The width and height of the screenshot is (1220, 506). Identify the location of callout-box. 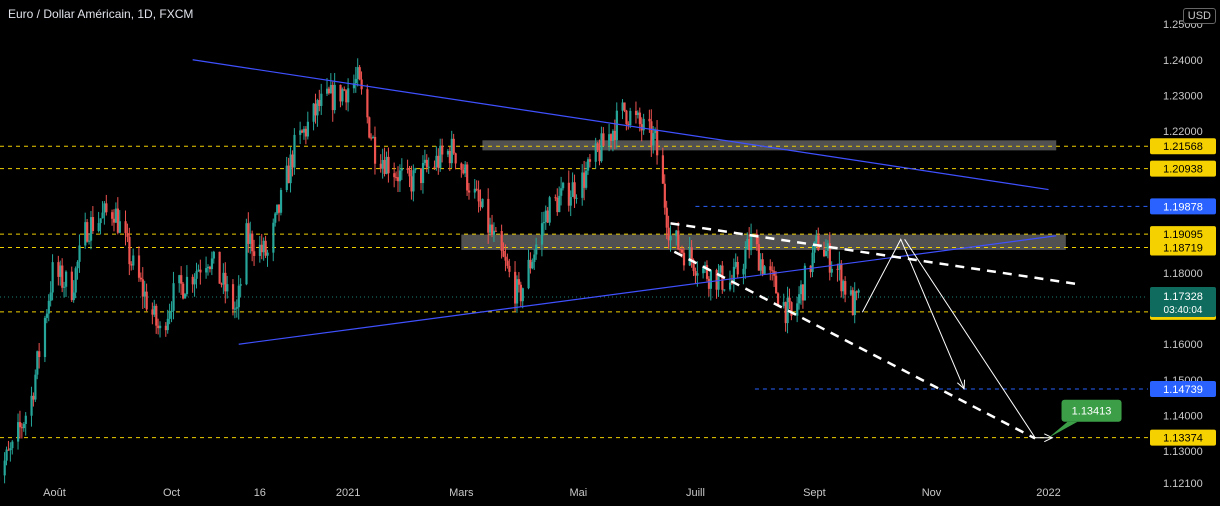
(1091, 410).